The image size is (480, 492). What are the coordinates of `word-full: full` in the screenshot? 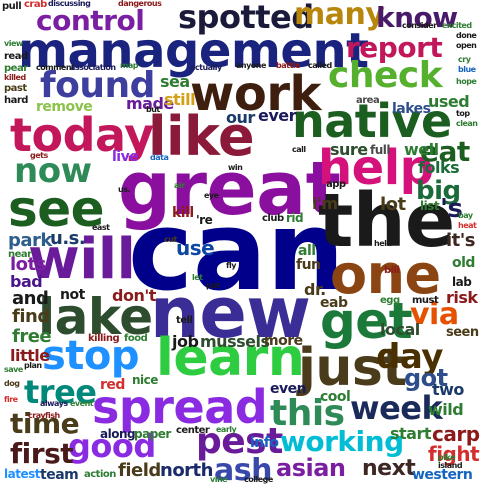 It's located at (380, 150).